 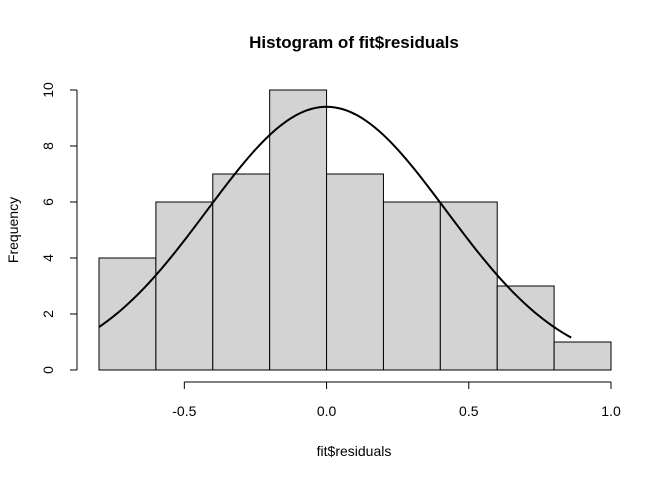 What do you see at coordinates (48, 90) in the screenshot?
I see `y-tick-label: 10` at bounding box center [48, 90].